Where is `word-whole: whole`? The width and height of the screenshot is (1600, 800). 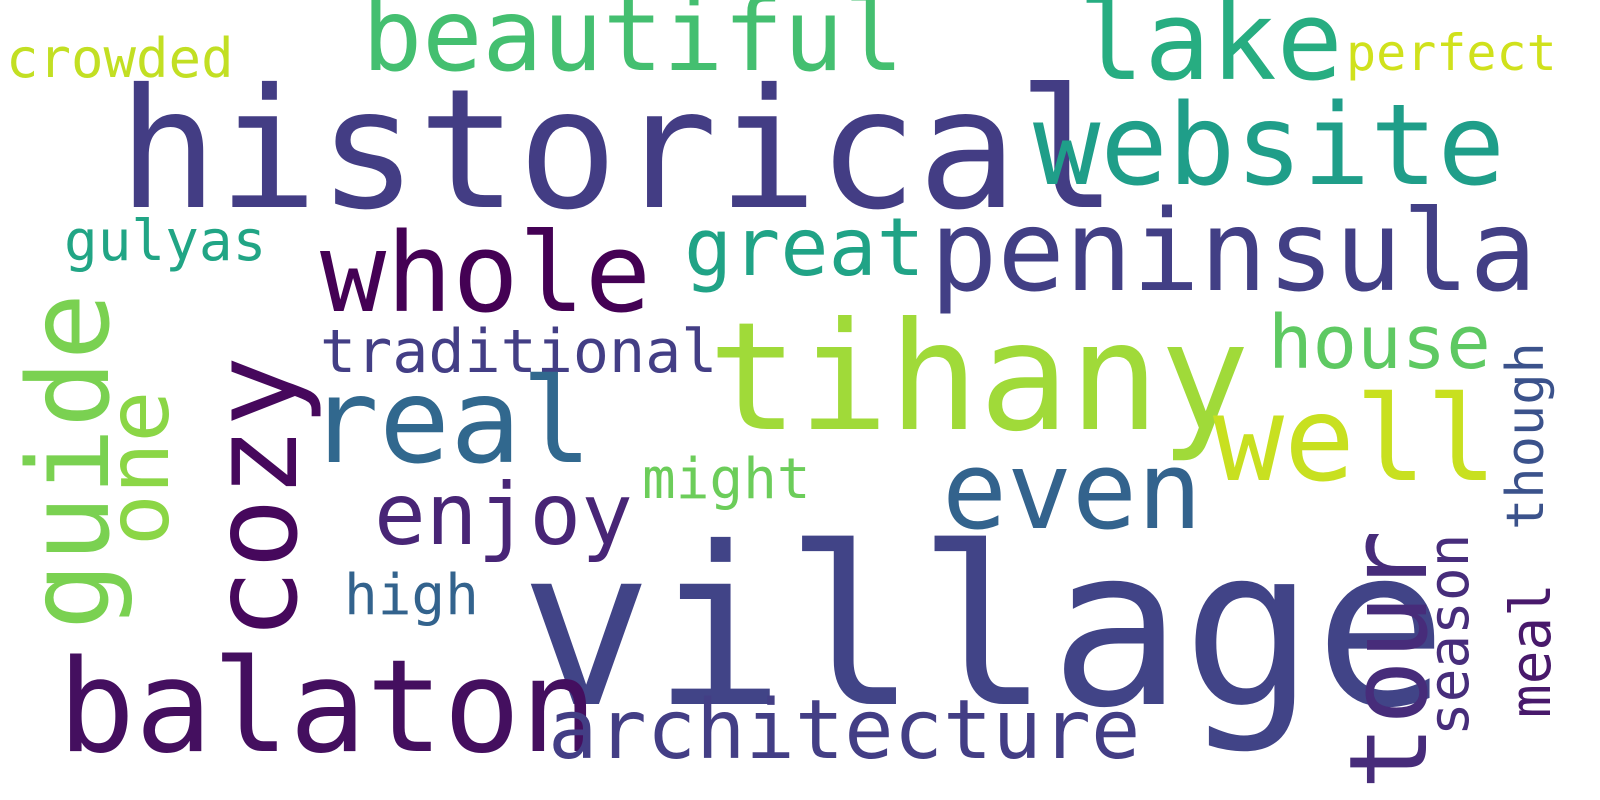 word-whole: whole is located at coordinates (486, 273).